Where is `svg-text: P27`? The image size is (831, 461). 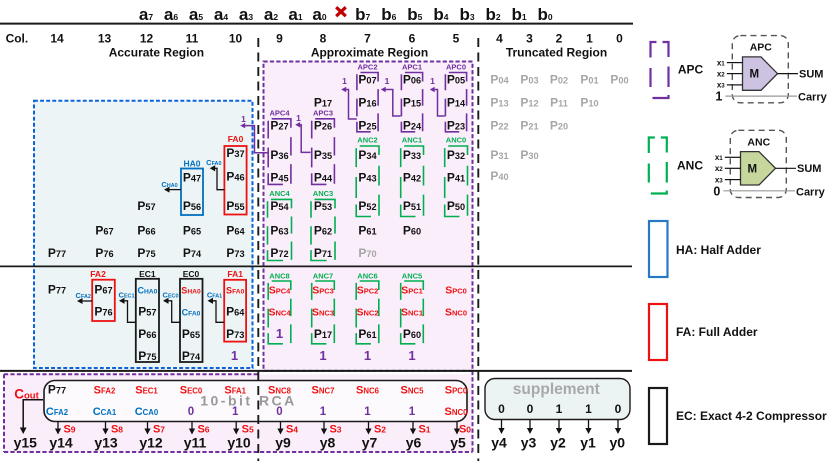
svg-text: P27 is located at coordinates (279, 126).